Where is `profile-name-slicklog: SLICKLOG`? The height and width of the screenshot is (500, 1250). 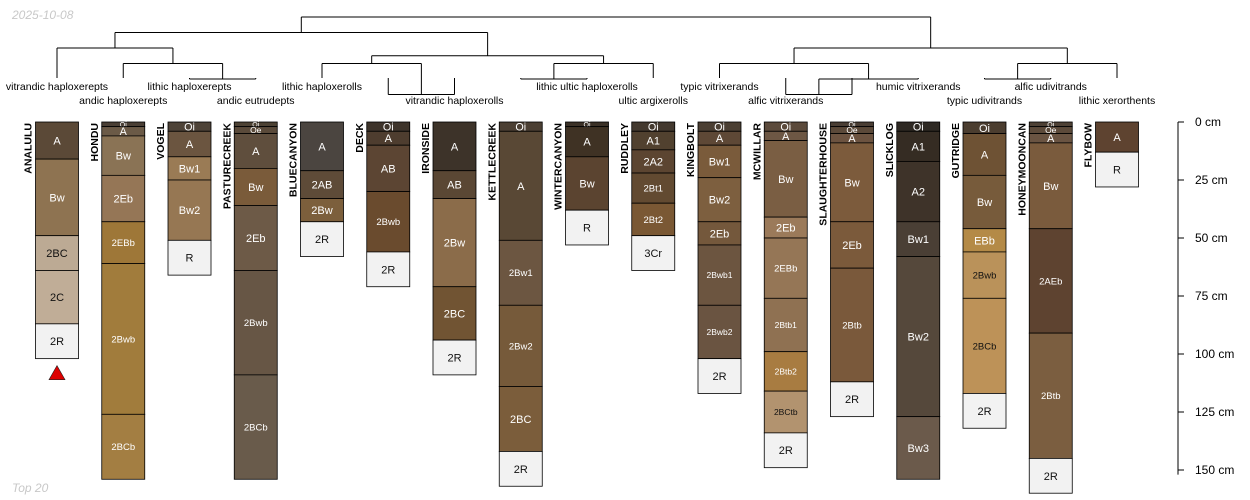
profile-name-slicklog: SLICKLOG is located at coordinates (890, 150).